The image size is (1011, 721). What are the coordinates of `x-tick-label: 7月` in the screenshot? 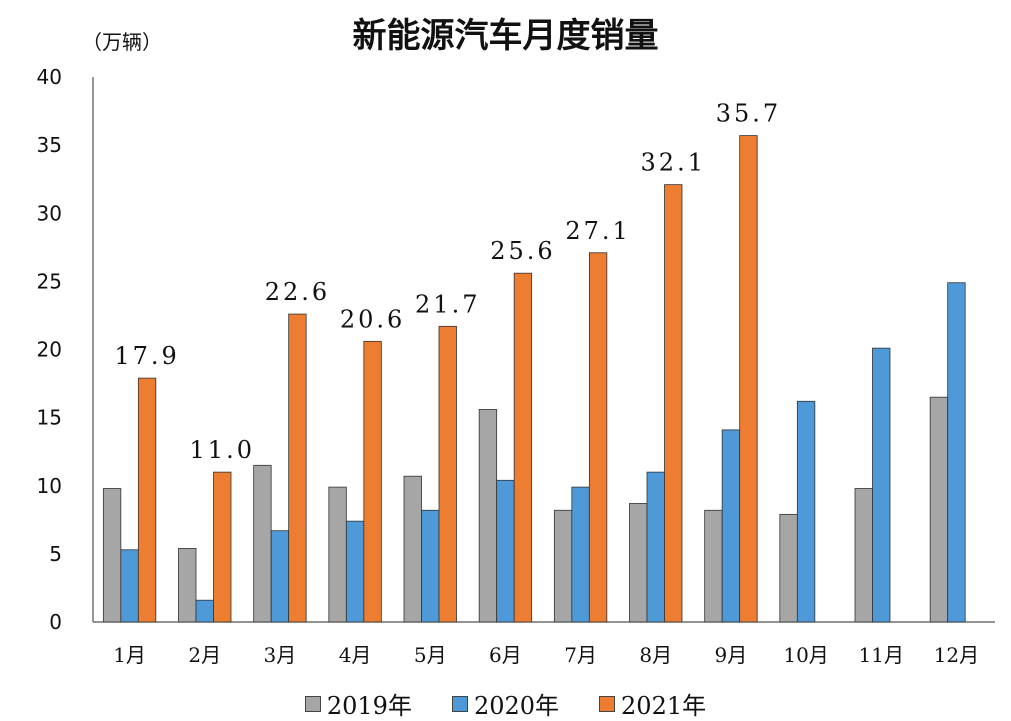 It's located at (580, 655).